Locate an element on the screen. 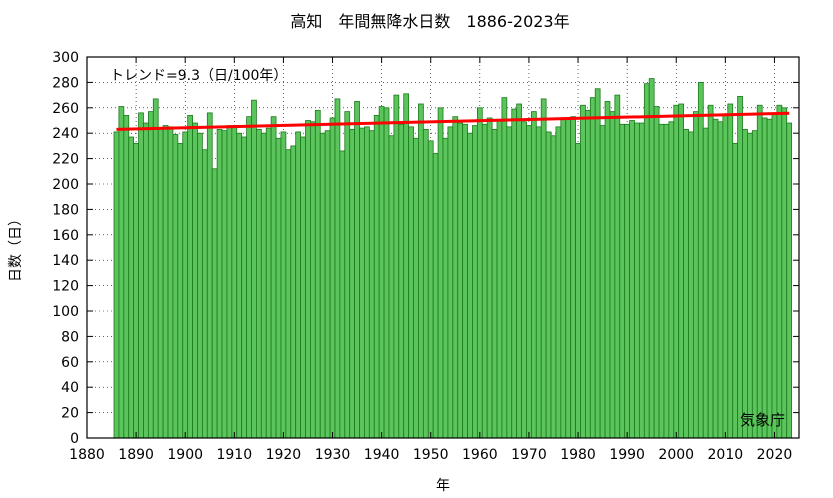 The height and width of the screenshot is (498, 833). bar-1940 is located at coordinates (381, 272).